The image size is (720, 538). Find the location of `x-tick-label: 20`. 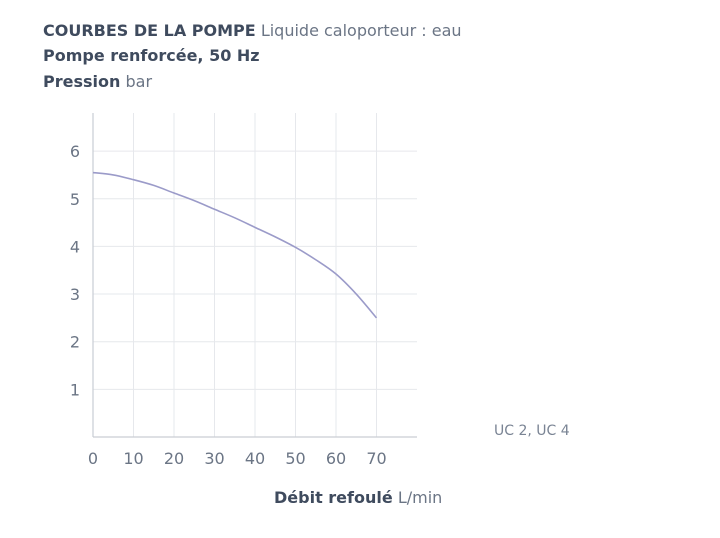

x-tick-label: 20 is located at coordinates (174, 458).